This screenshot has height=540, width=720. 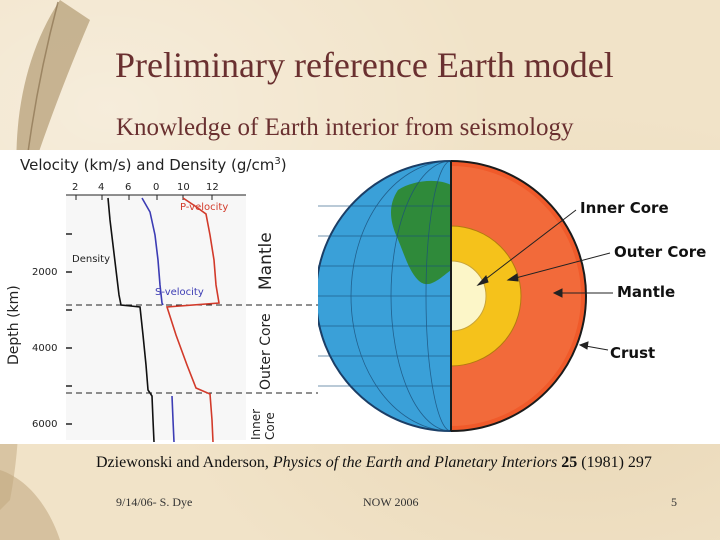 I want to click on slide-title: Preliminary reference Earth model, so click(x=364, y=65).